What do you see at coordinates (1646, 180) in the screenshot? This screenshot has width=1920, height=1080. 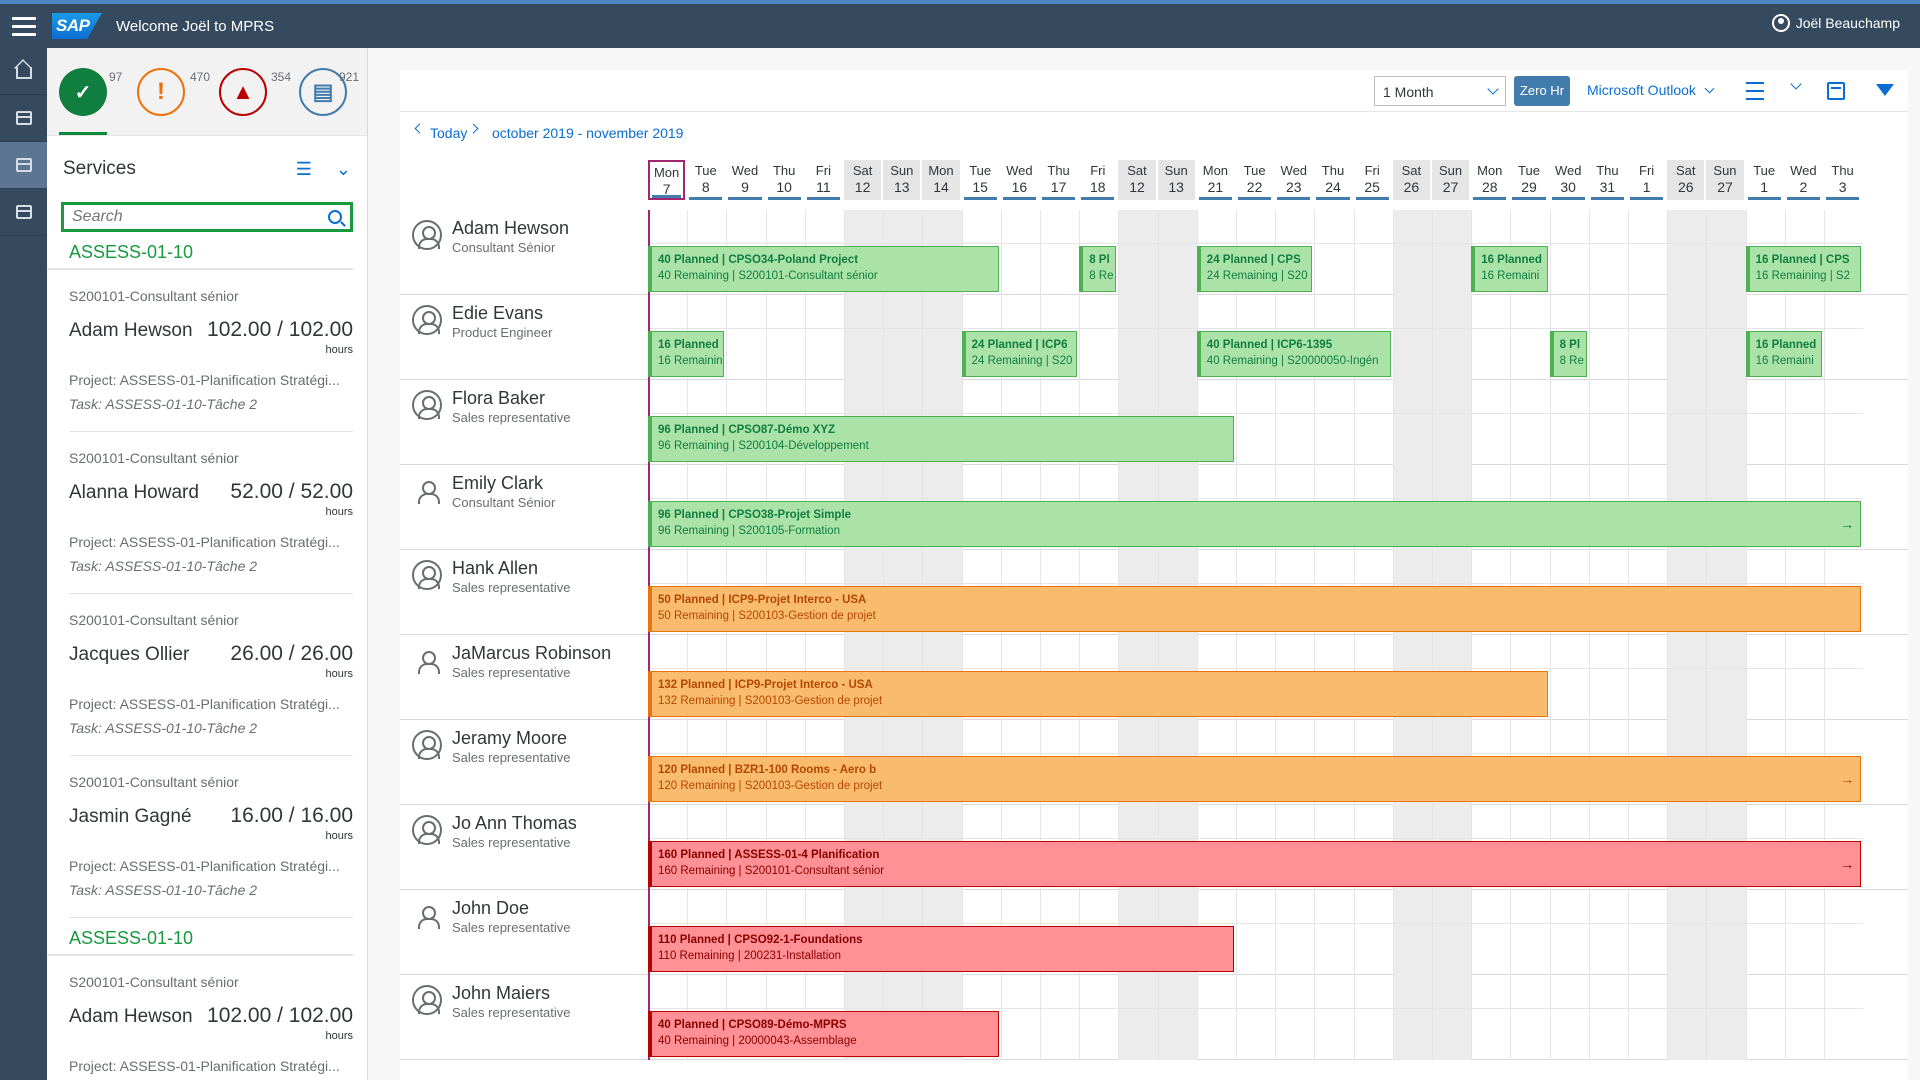 I see `day-header: Fri 1` at bounding box center [1646, 180].